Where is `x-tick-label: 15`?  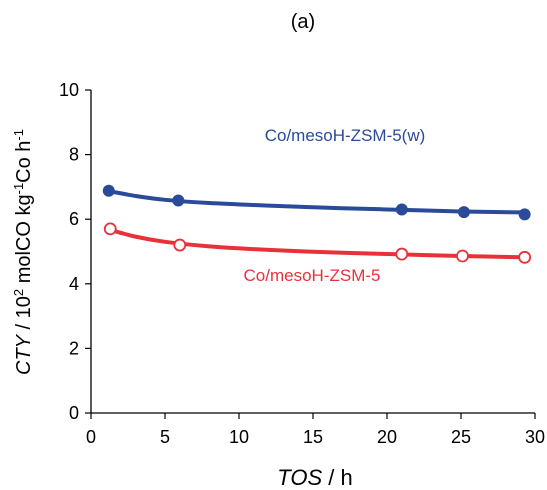 x-tick-label: 15 is located at coordinates (313, 437).